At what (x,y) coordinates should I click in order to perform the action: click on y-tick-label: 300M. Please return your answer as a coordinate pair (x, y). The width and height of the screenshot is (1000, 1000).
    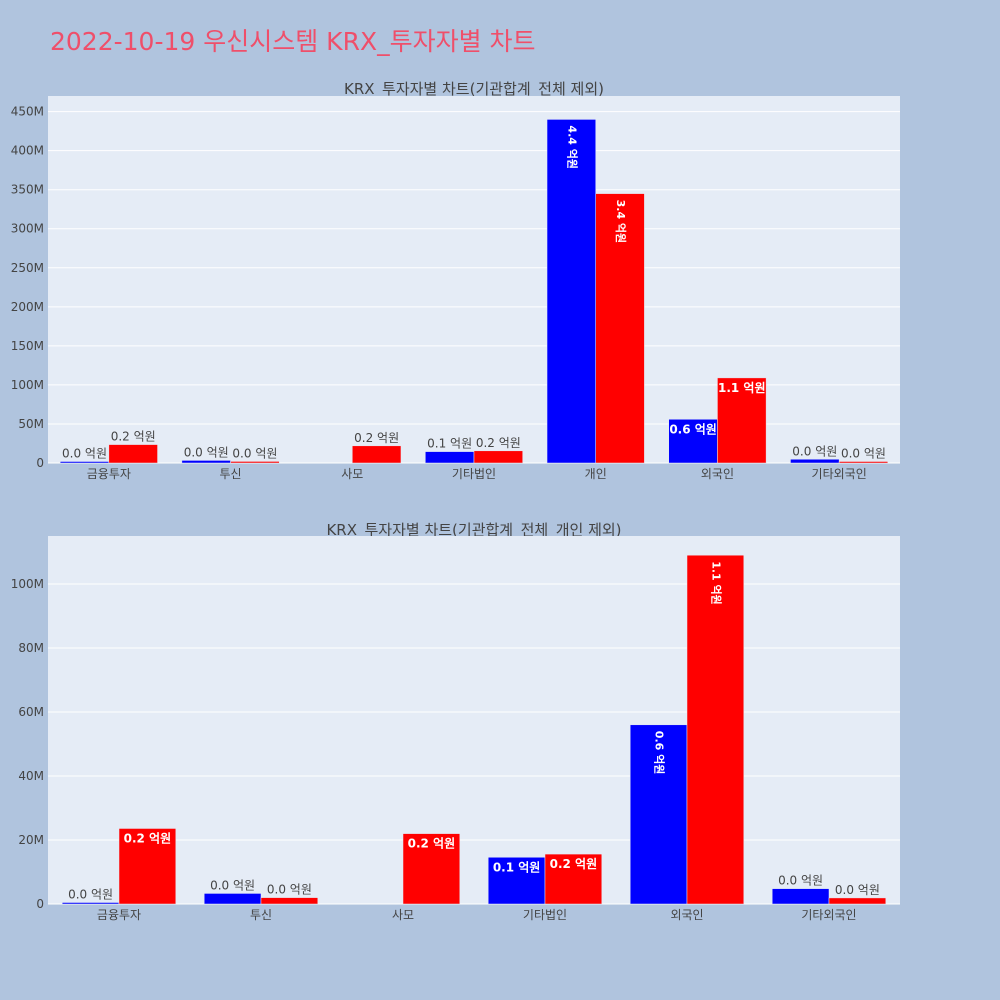
    Looking at the image, I should click on (27, 229).